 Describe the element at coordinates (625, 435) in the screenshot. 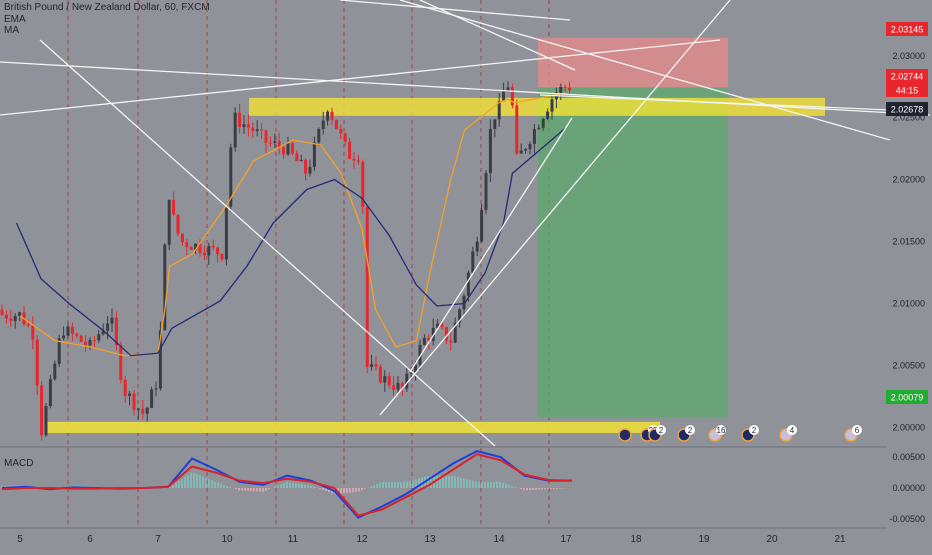

I see `nz-flag-icon` at that location.